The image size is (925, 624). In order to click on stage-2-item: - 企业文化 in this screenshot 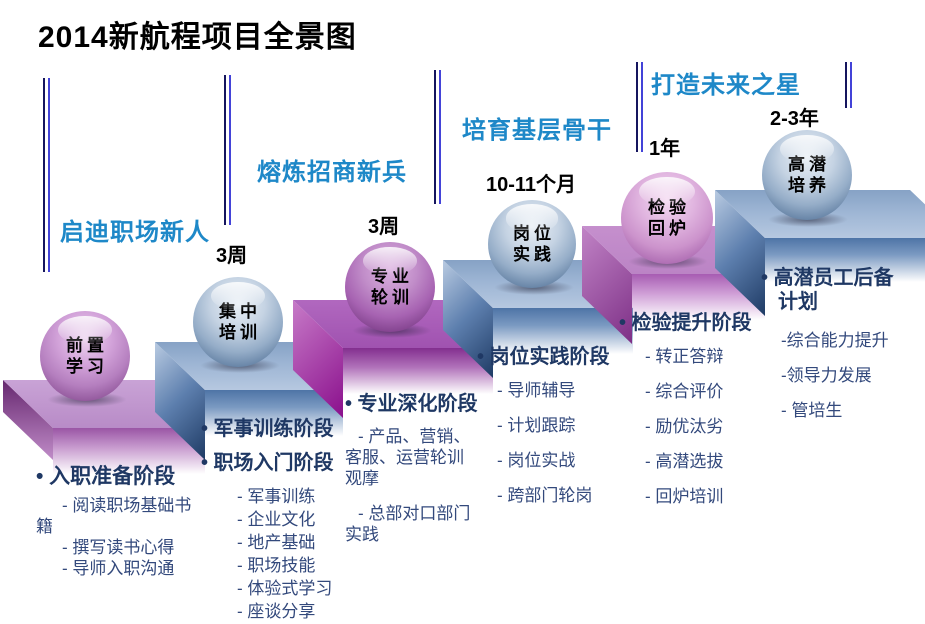, I will do `click(276, 519)`.